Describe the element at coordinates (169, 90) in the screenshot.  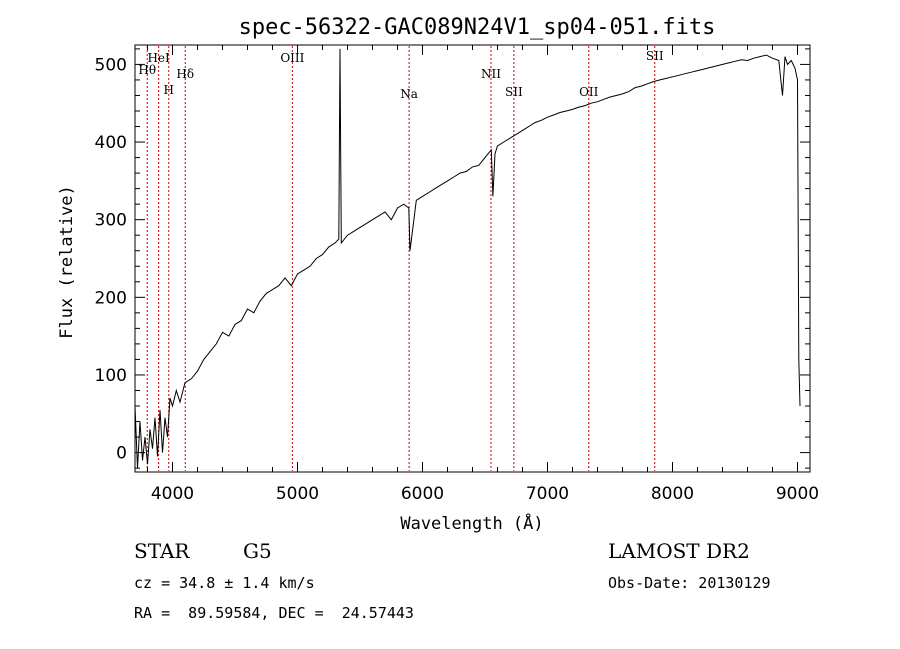
I see `line-marker-label: H` at that location.